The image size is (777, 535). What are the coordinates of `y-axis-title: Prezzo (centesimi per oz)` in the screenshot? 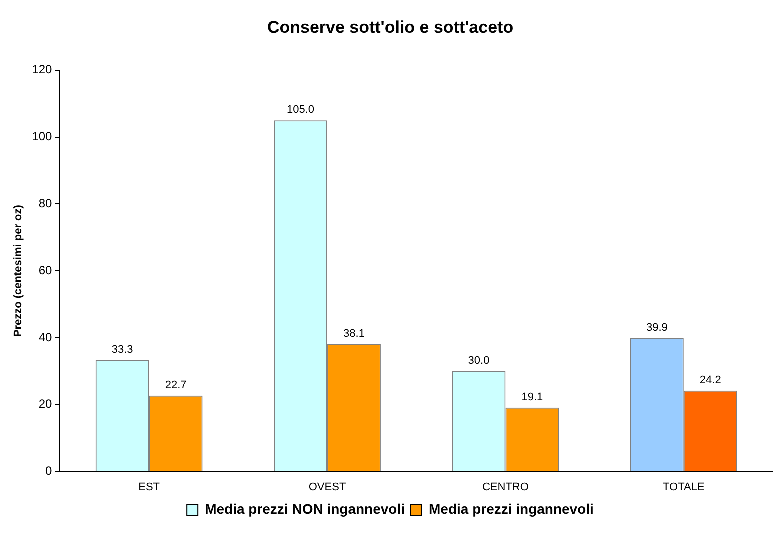 It's located at (18, 271).